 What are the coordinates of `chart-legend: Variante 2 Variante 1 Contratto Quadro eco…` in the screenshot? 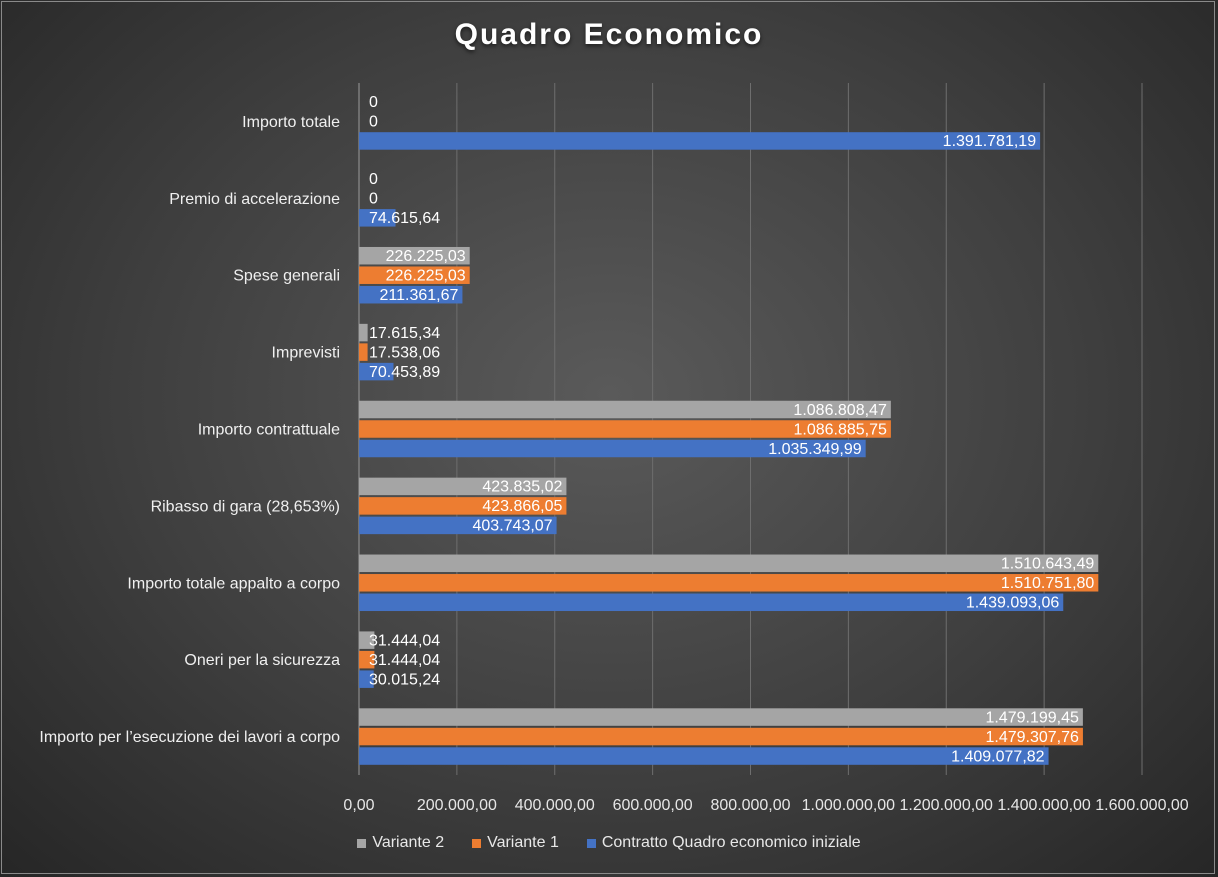 It's located at (609, 843).